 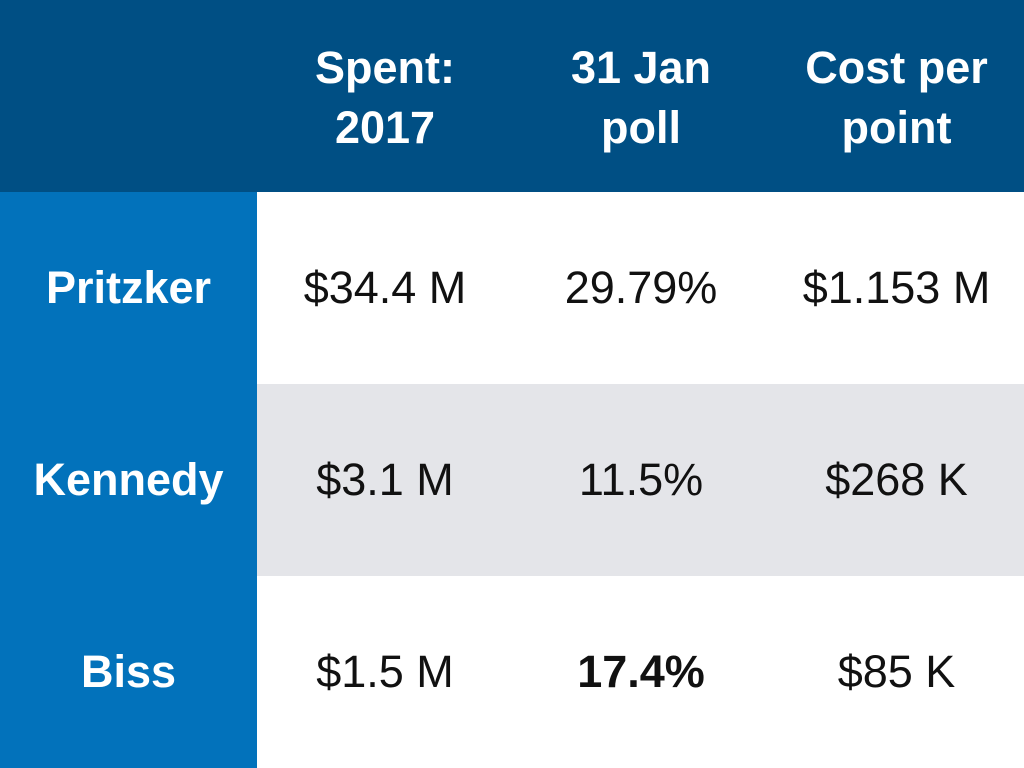 What do you see at coordinates (896, 288) in the screenshot?
I see `cell-pritzker-cost: $1.153 M` at bounding box center [896, 288].